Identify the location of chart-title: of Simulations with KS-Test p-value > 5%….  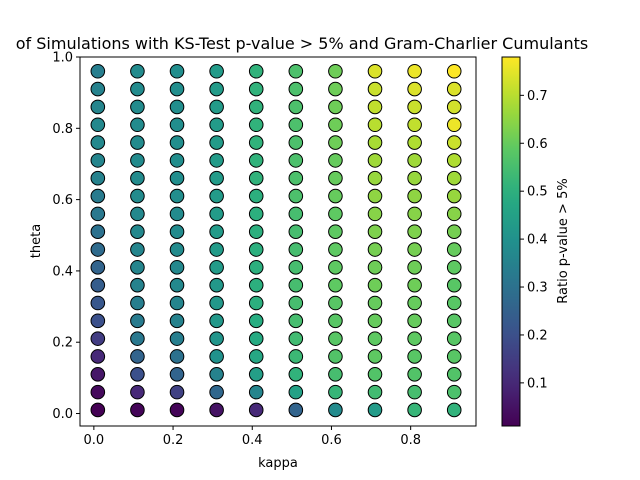
(302, 43).